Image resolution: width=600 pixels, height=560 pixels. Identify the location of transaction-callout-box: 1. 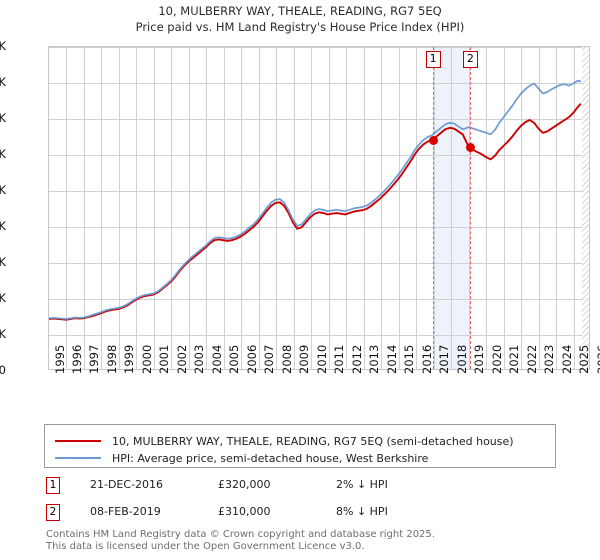
(433, 60).